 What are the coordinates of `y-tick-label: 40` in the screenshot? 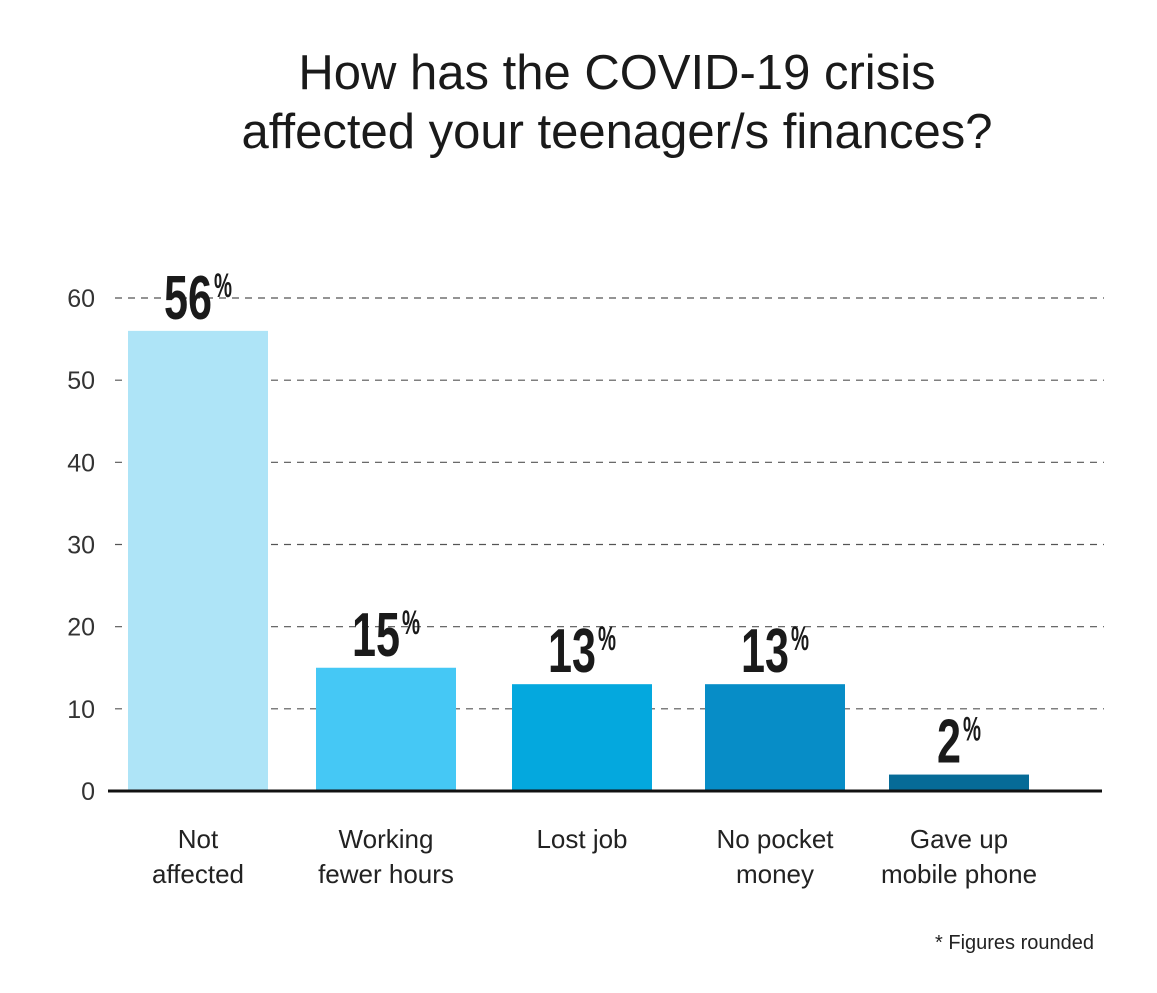 It's located at (81, 463).